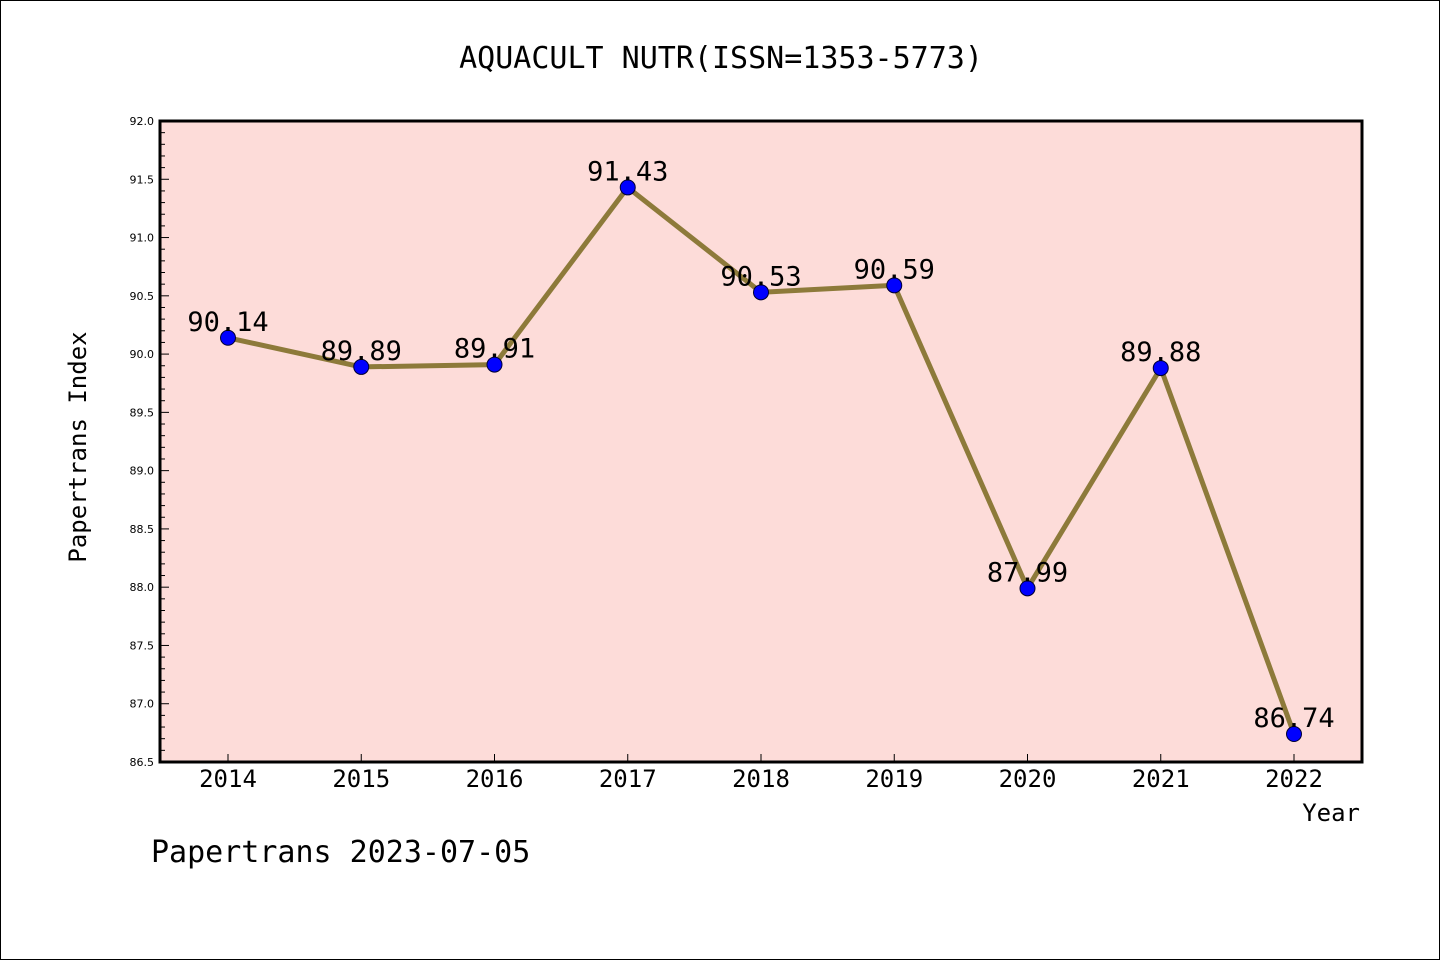  What do you see at coordinates (228, 779) in the screenshot?
I see `x-tick-label: 2014` at bounding box center [228, 779].